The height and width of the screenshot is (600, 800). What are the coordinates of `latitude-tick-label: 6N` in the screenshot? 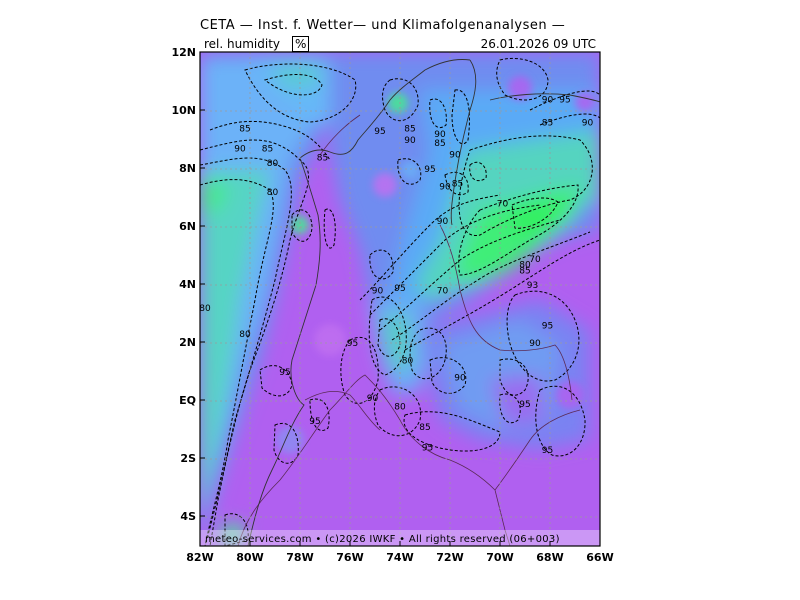 It's located at (187, 226).